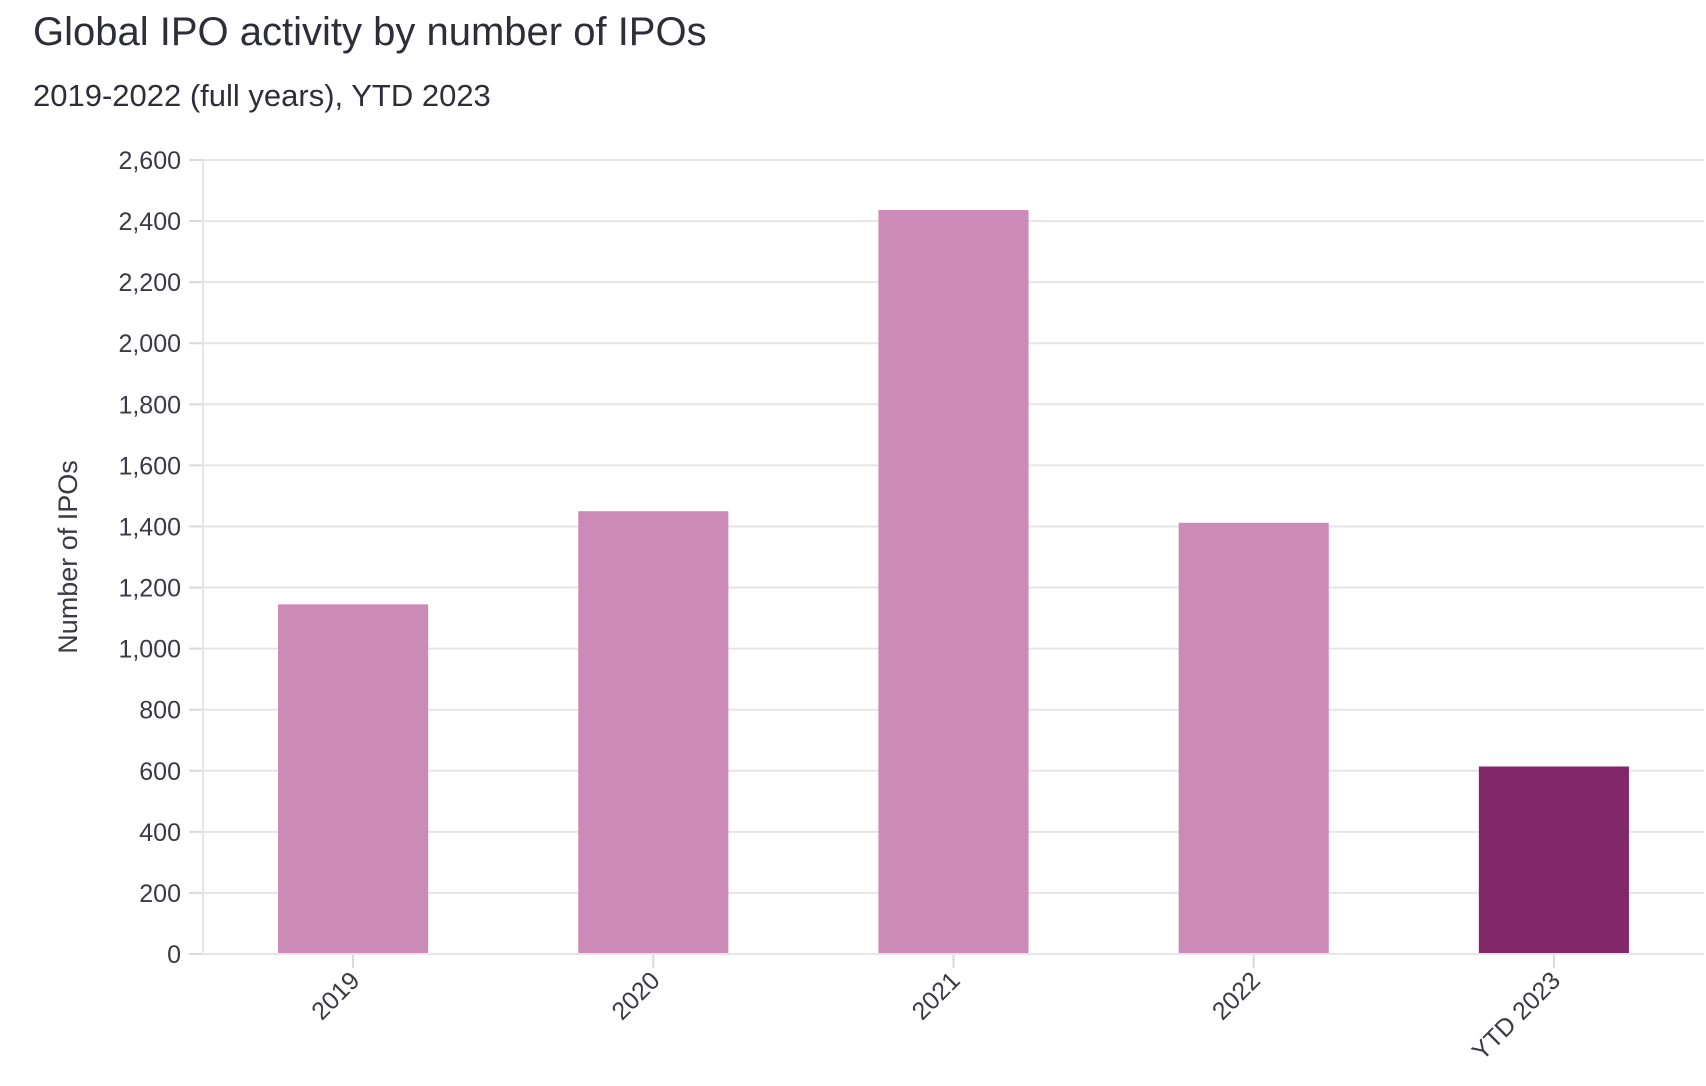 This screenshot has width=1706, height=1086. What do you see at coordinates (149, 222) in the screenshot?
I see `y-tick-label: 2,400` at bounding box center [149, 222].